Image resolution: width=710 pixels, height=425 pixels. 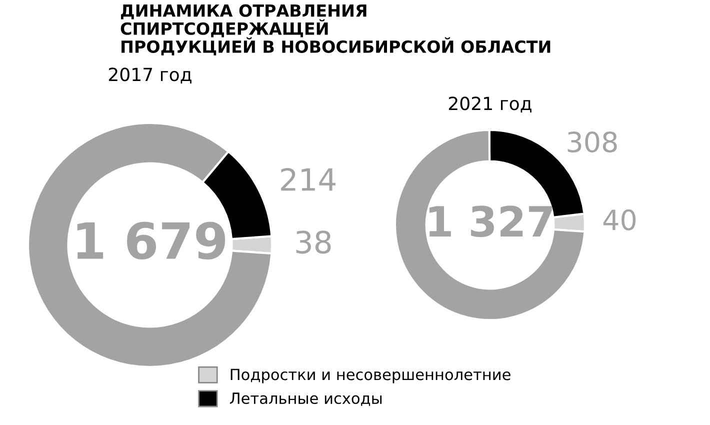 I want to click on legend-label: Летальные исходы, so click(x=306, y=399).